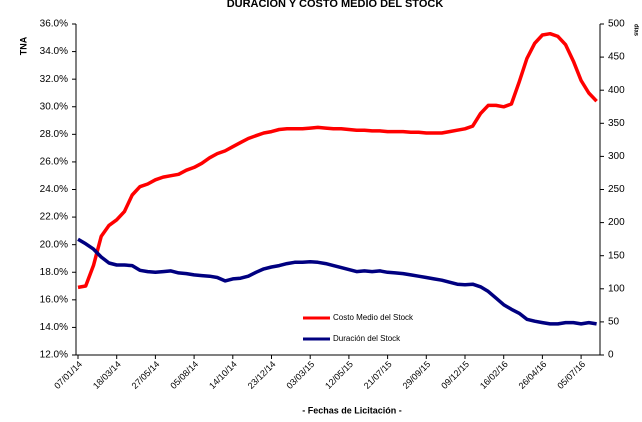 This screenshot has width=642, height=422. I want to click on x-tick-label: 29/09/15, so click(417, 375).